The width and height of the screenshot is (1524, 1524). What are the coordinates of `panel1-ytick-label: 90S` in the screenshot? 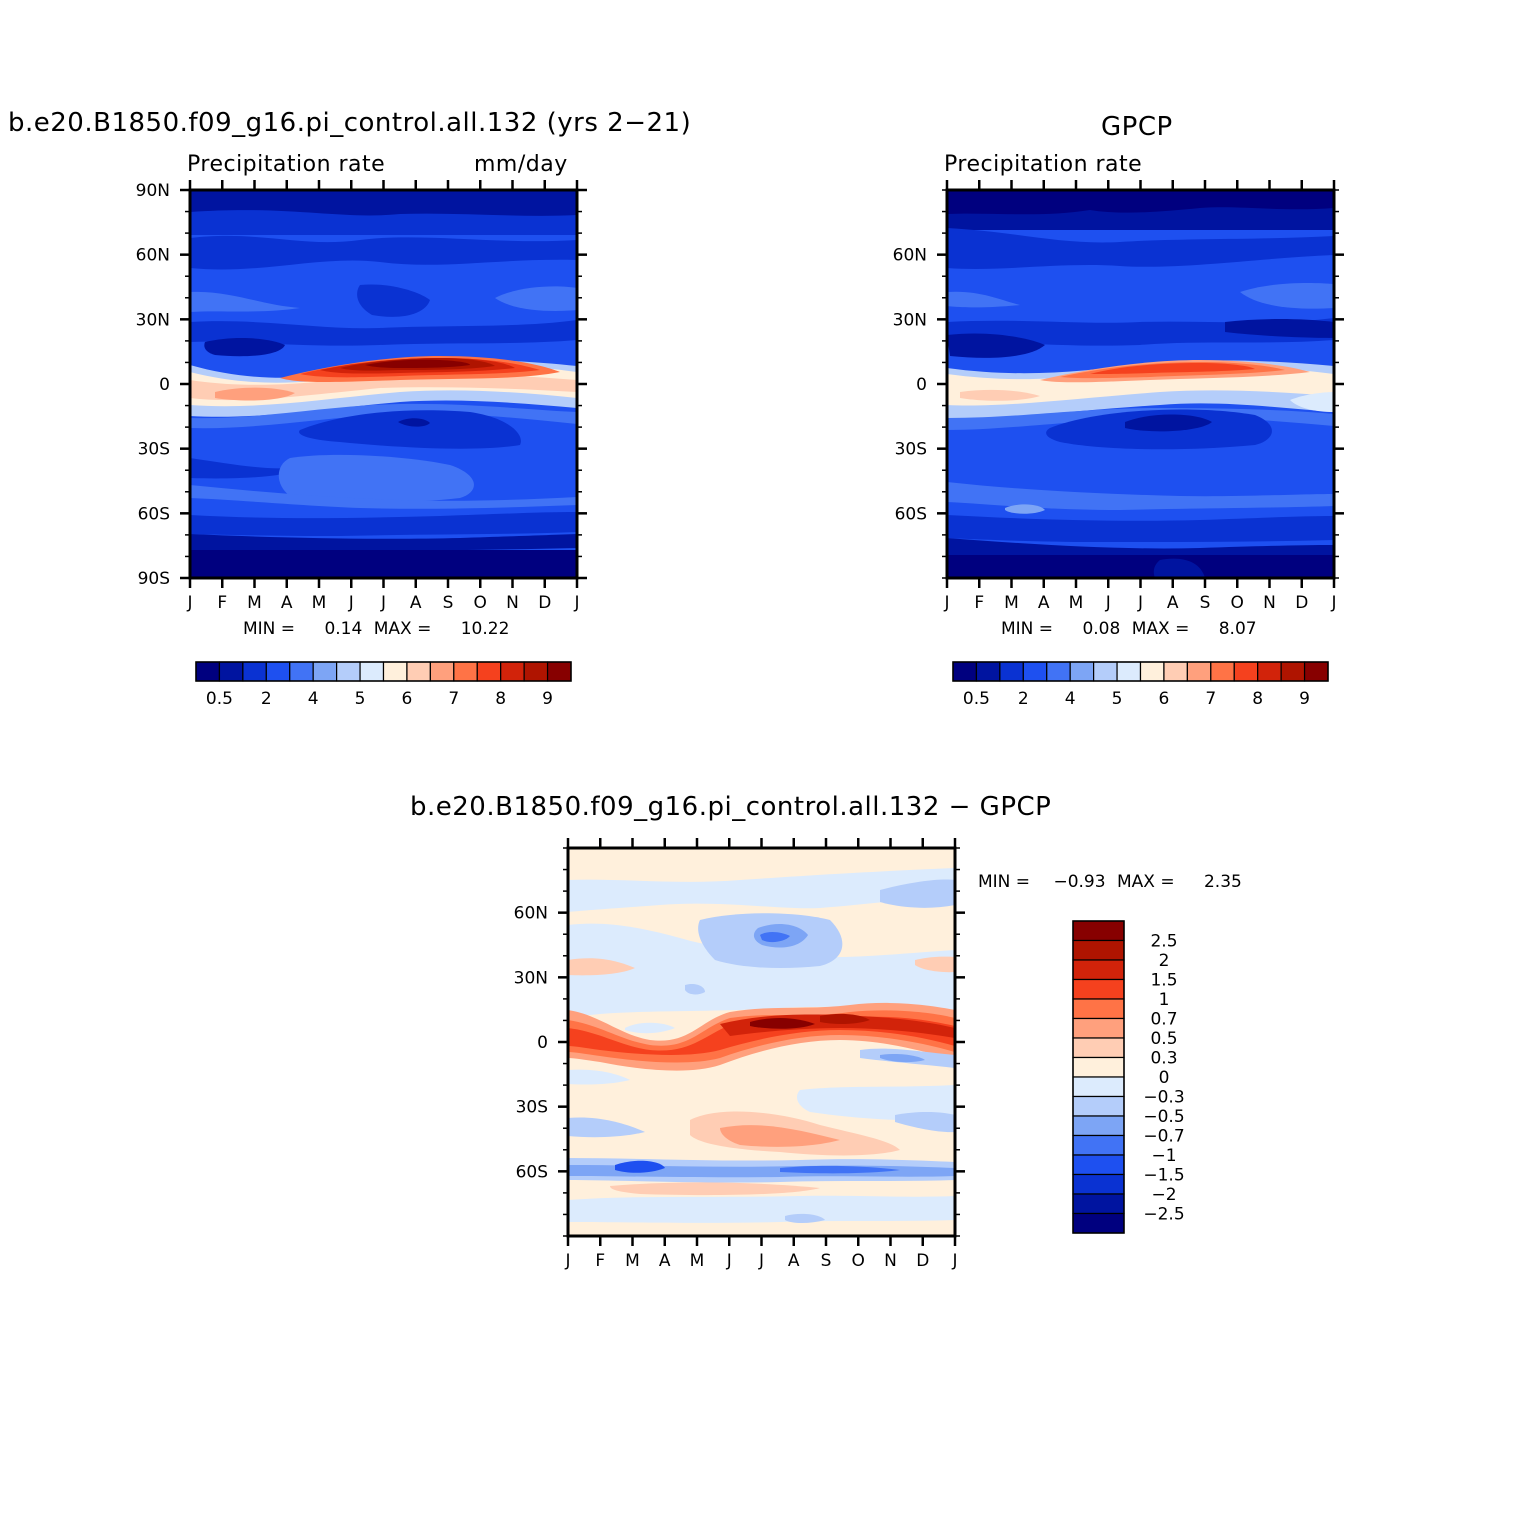 It's located at (154, 579).